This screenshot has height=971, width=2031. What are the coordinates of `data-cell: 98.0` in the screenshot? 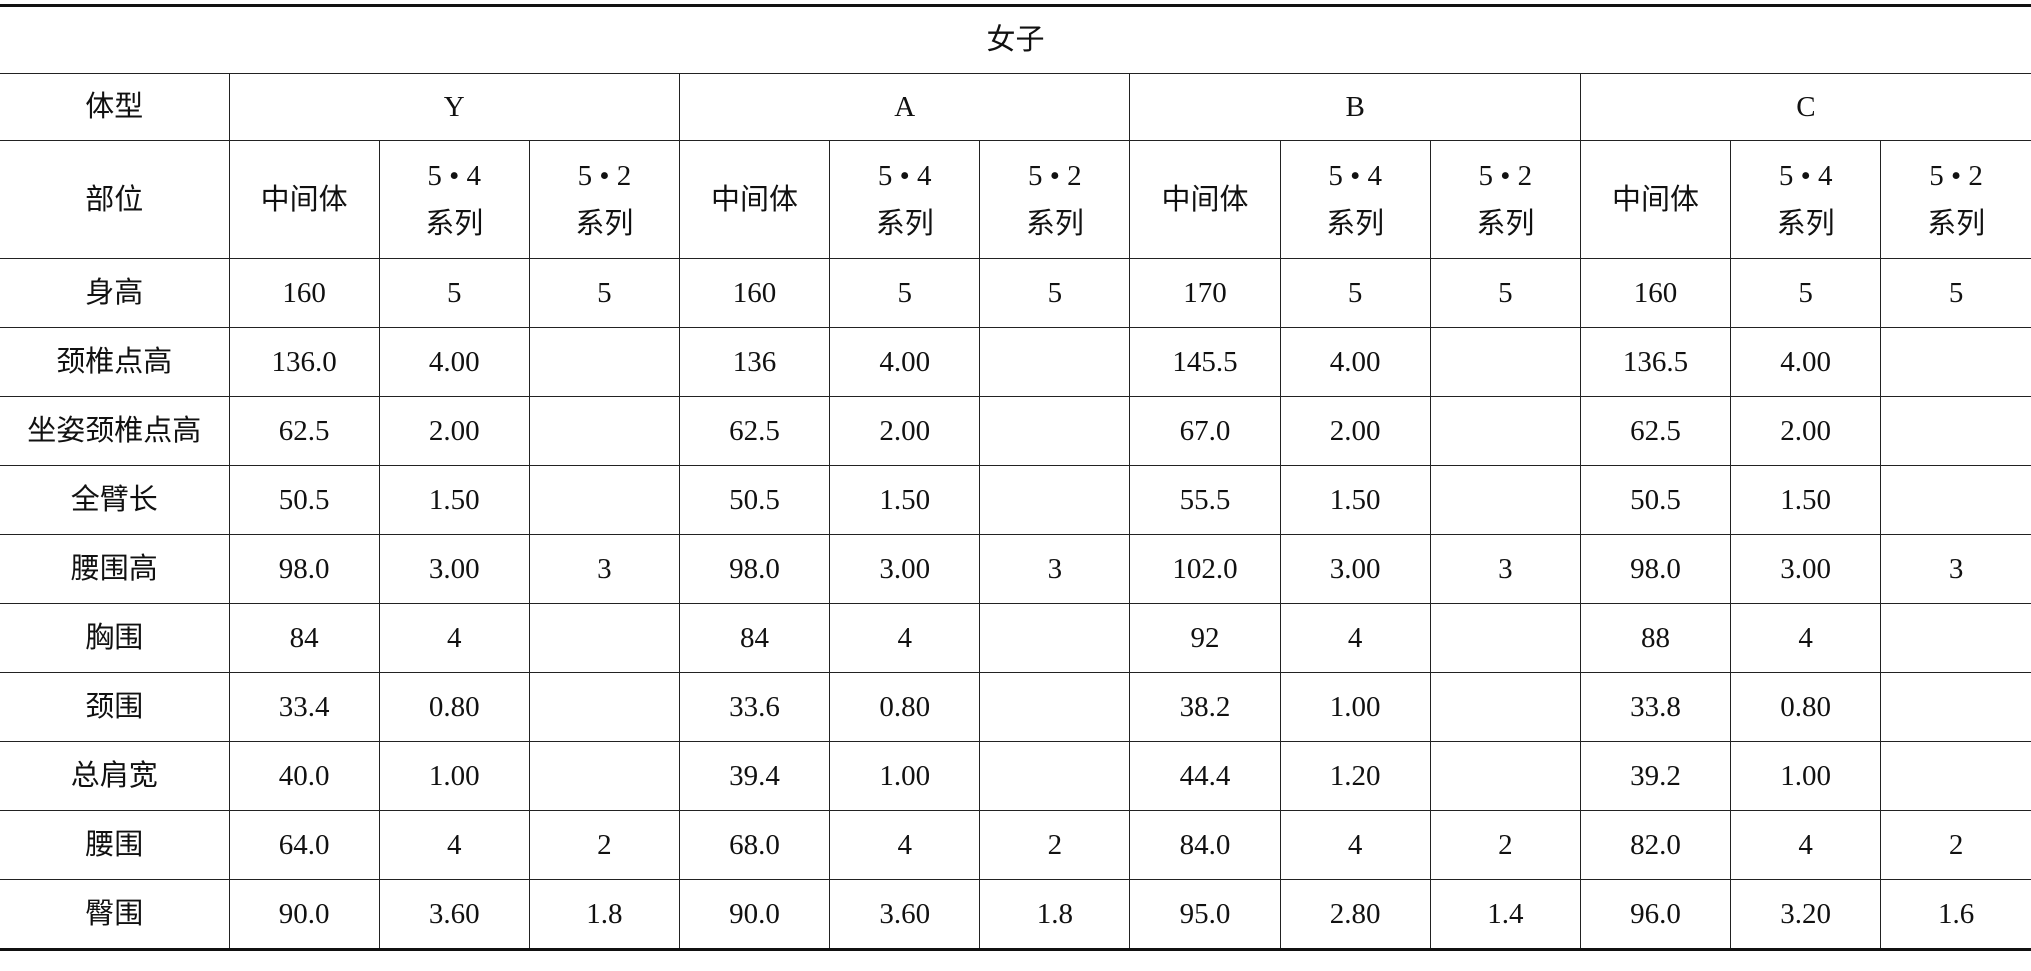 It's located at (754, 569).